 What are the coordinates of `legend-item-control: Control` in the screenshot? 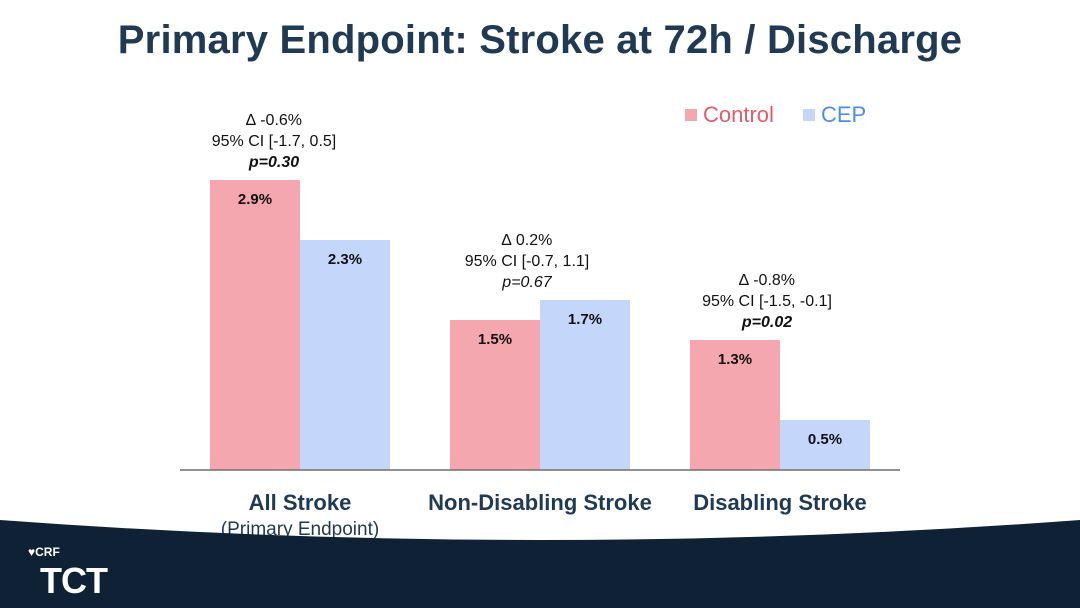 It's located at (729, 115).